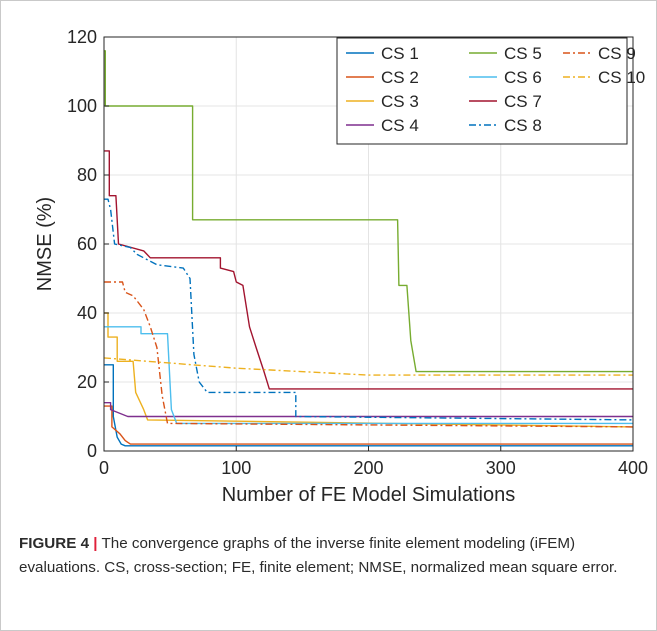 The width and height of the screenshot is (657, 631). What do you see at coordinates (523, 53) in the screenshot?
I see `legend-label: CS 5` at bounding box center [523, 53].